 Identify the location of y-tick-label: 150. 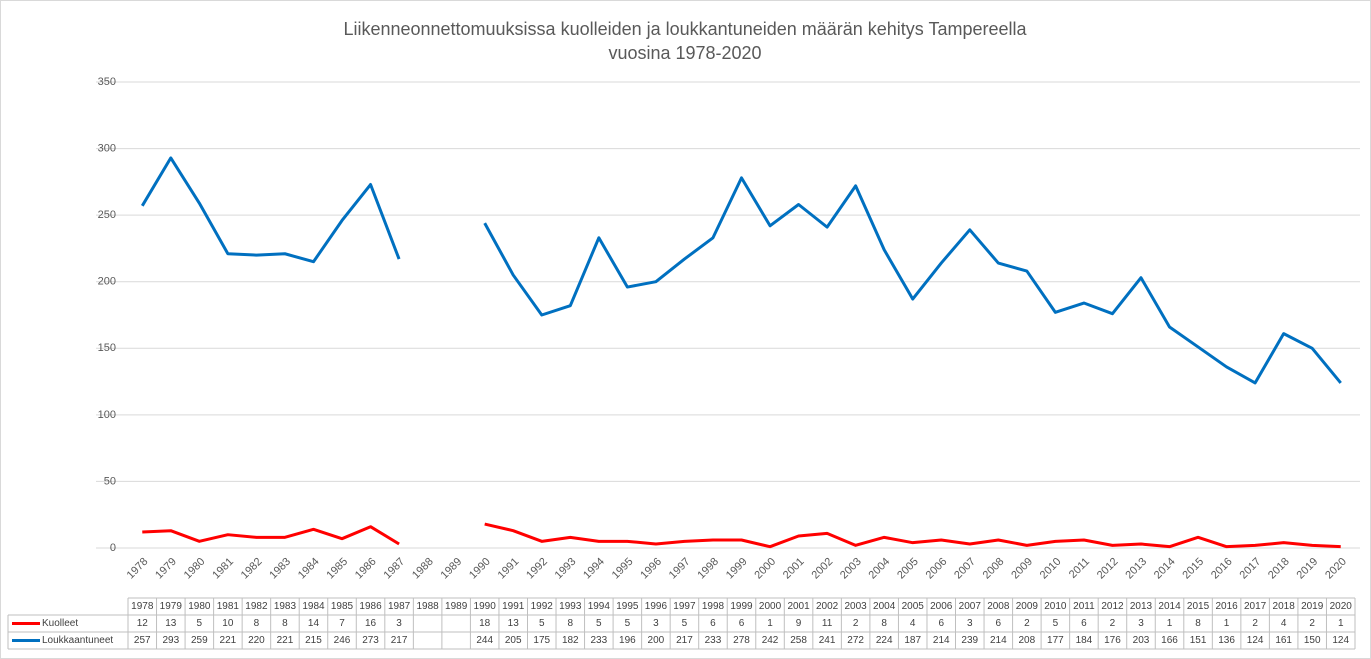
(107, 348).